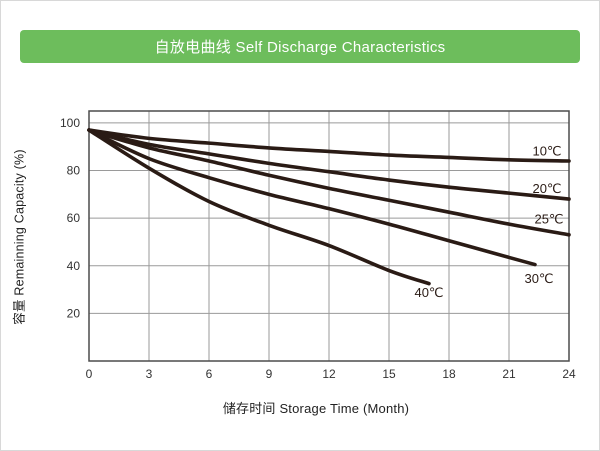 Image resolution: width=600 pixels, height=451 pixels. I want to click on x-tick-label: 6, so click(209, 374).